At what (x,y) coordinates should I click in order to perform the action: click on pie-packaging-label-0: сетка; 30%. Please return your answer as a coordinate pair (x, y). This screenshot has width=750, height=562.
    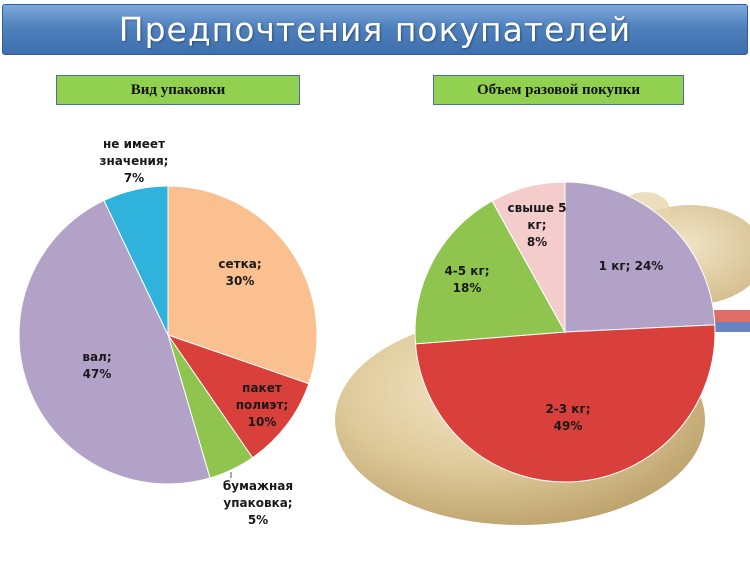
    Looking at the image, I should click on (239, 272).